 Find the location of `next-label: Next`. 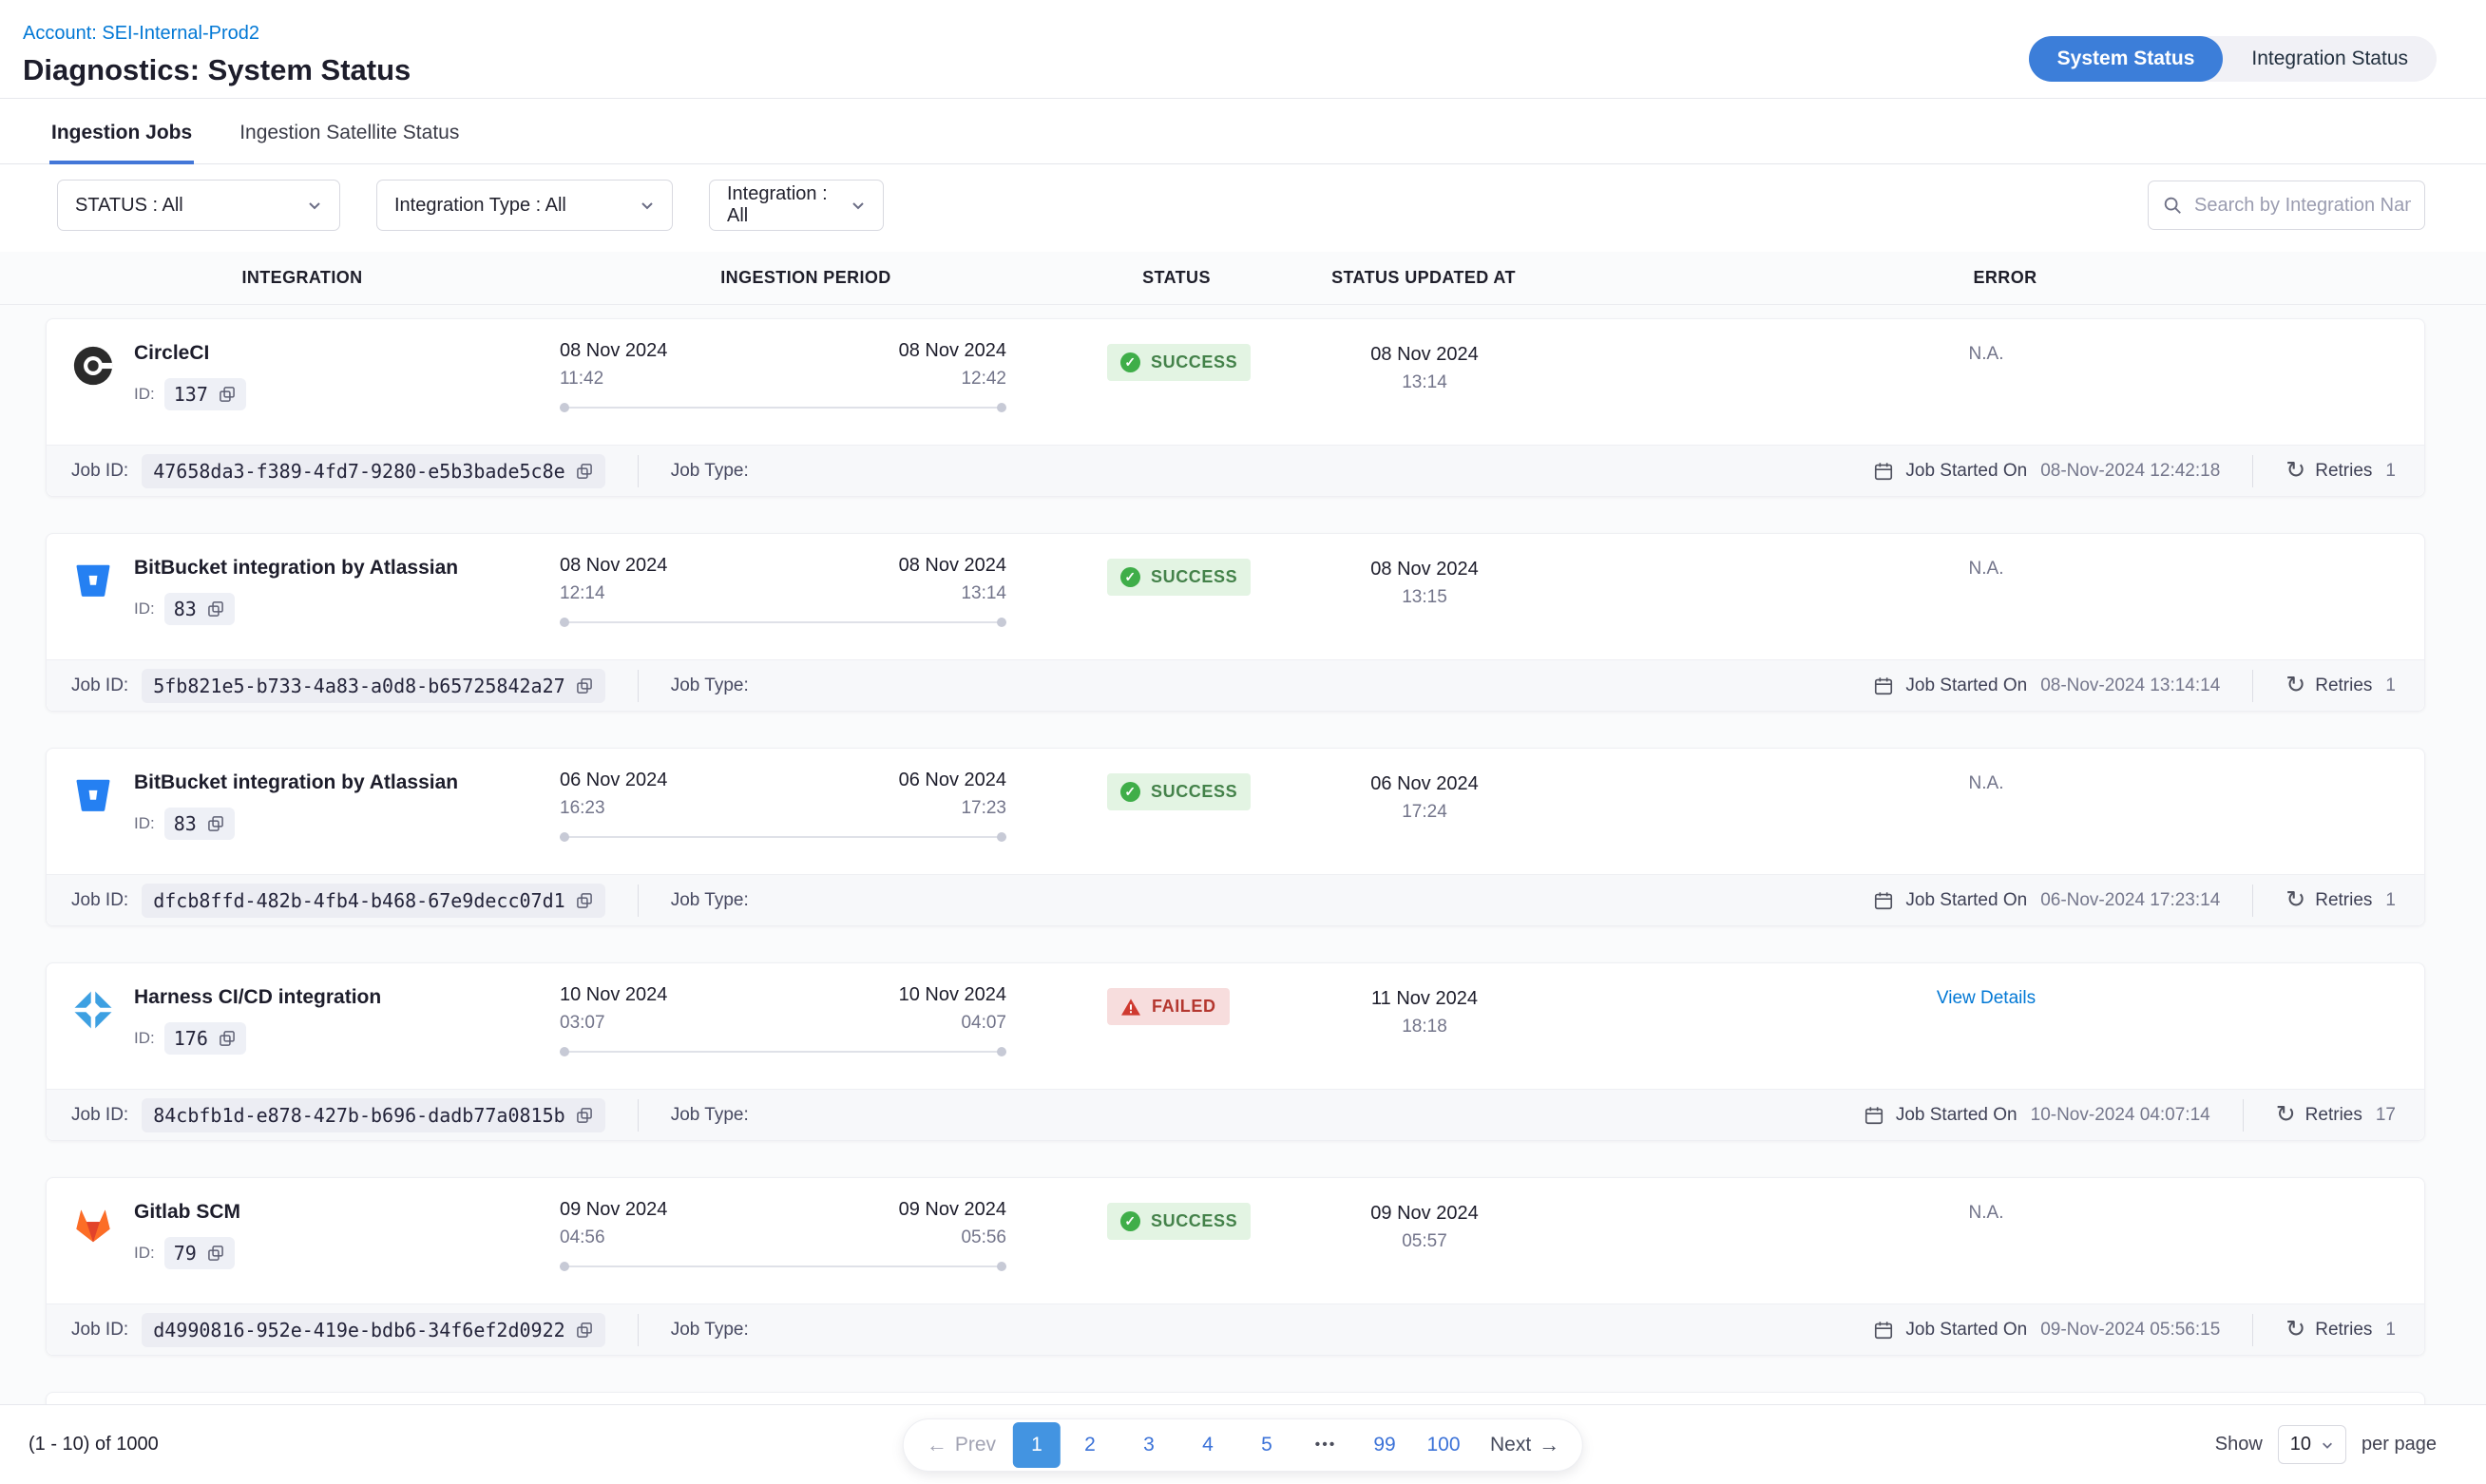

next-label: Next is located at coordinates (1511, 1444).